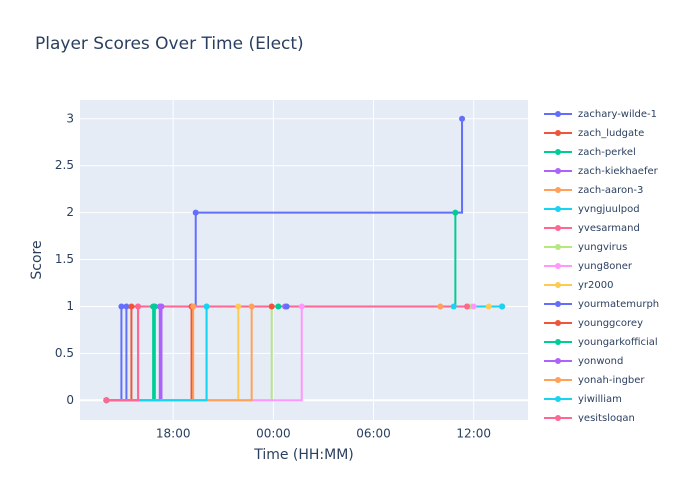  Describe the element at coordinates (609, 209) in the screenshot. I see `legend-label: yvngjuulpod` at that location.